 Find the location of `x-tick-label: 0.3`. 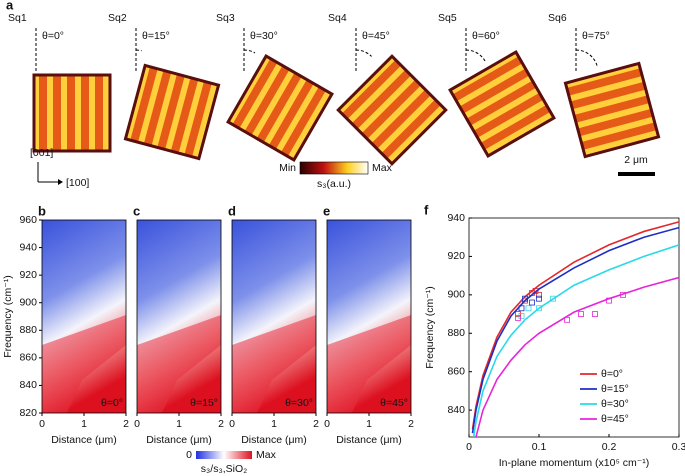

x-tick-label: 0.3 is located at coordinates (678, 447).